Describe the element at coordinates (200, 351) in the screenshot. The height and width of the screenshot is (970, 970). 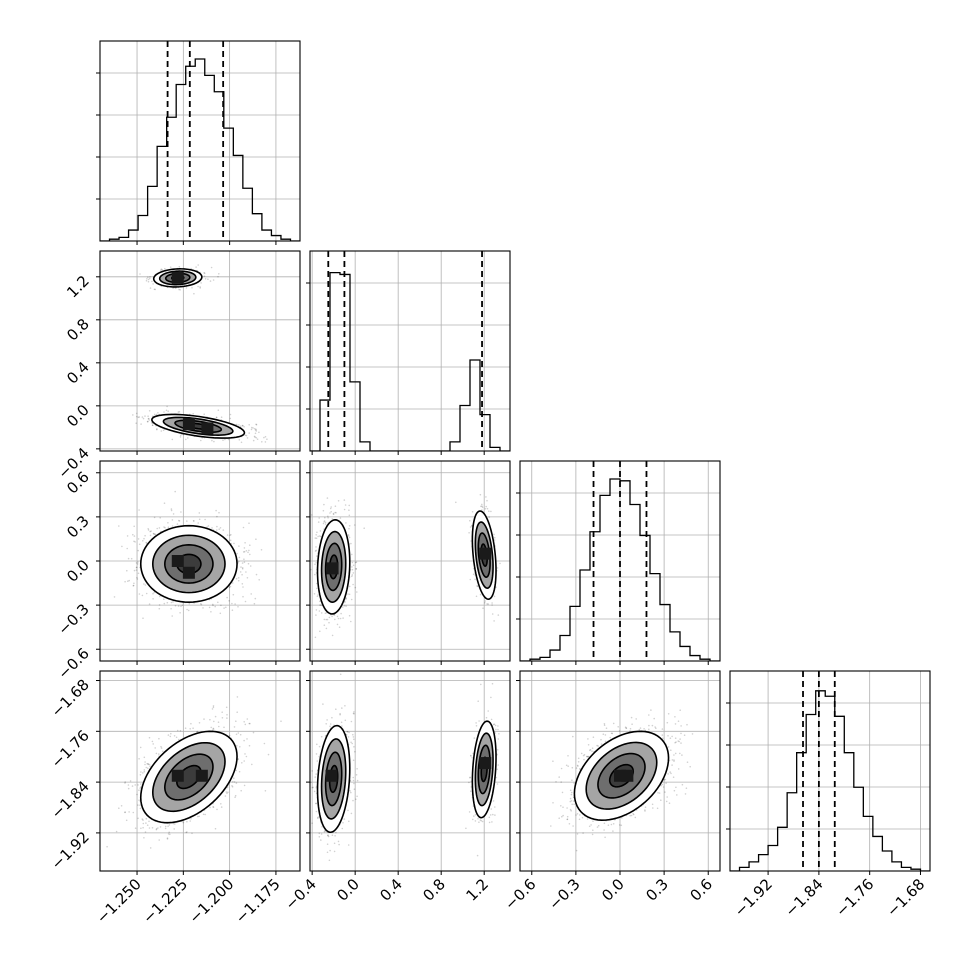
I see `panel-frame` at that location.